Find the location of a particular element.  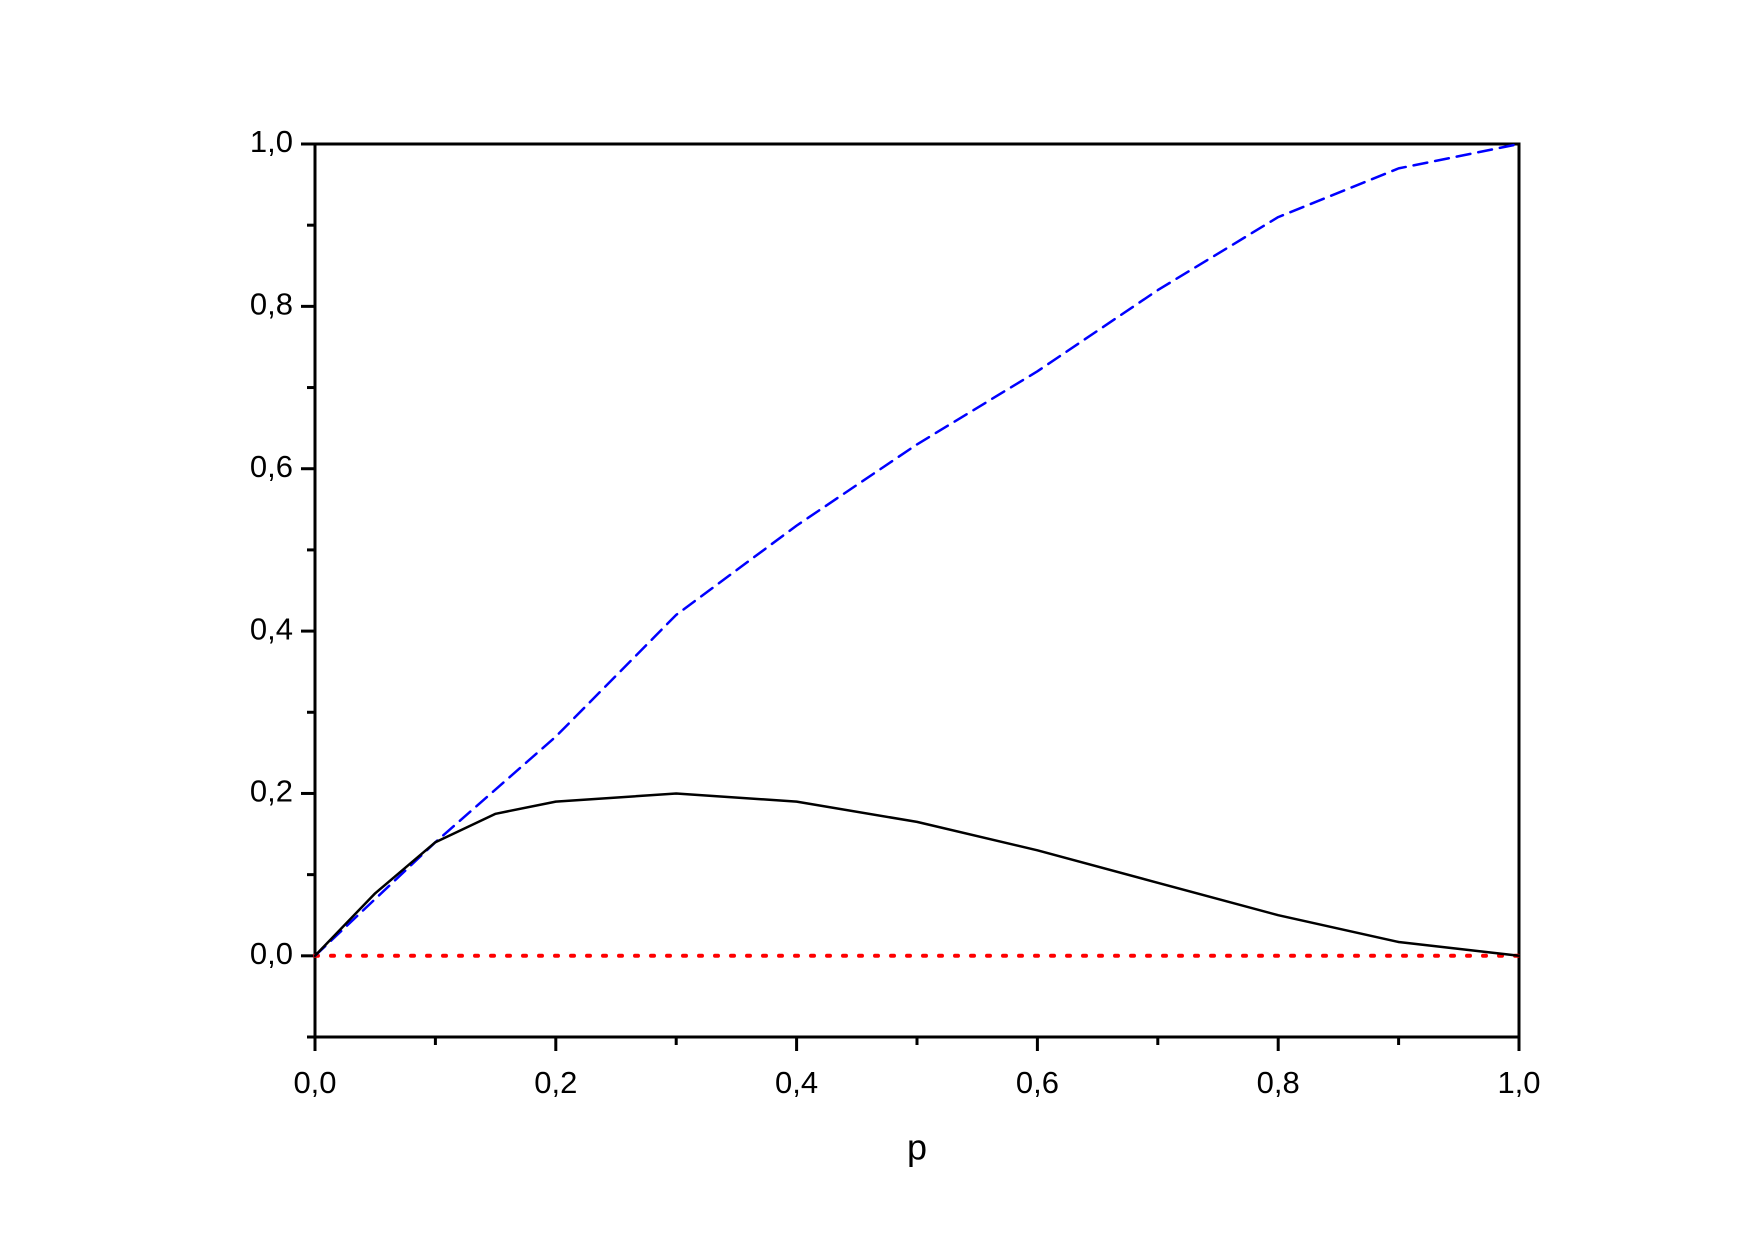

x-tick-label: 0,2 is located at coordinates (555, 1082).